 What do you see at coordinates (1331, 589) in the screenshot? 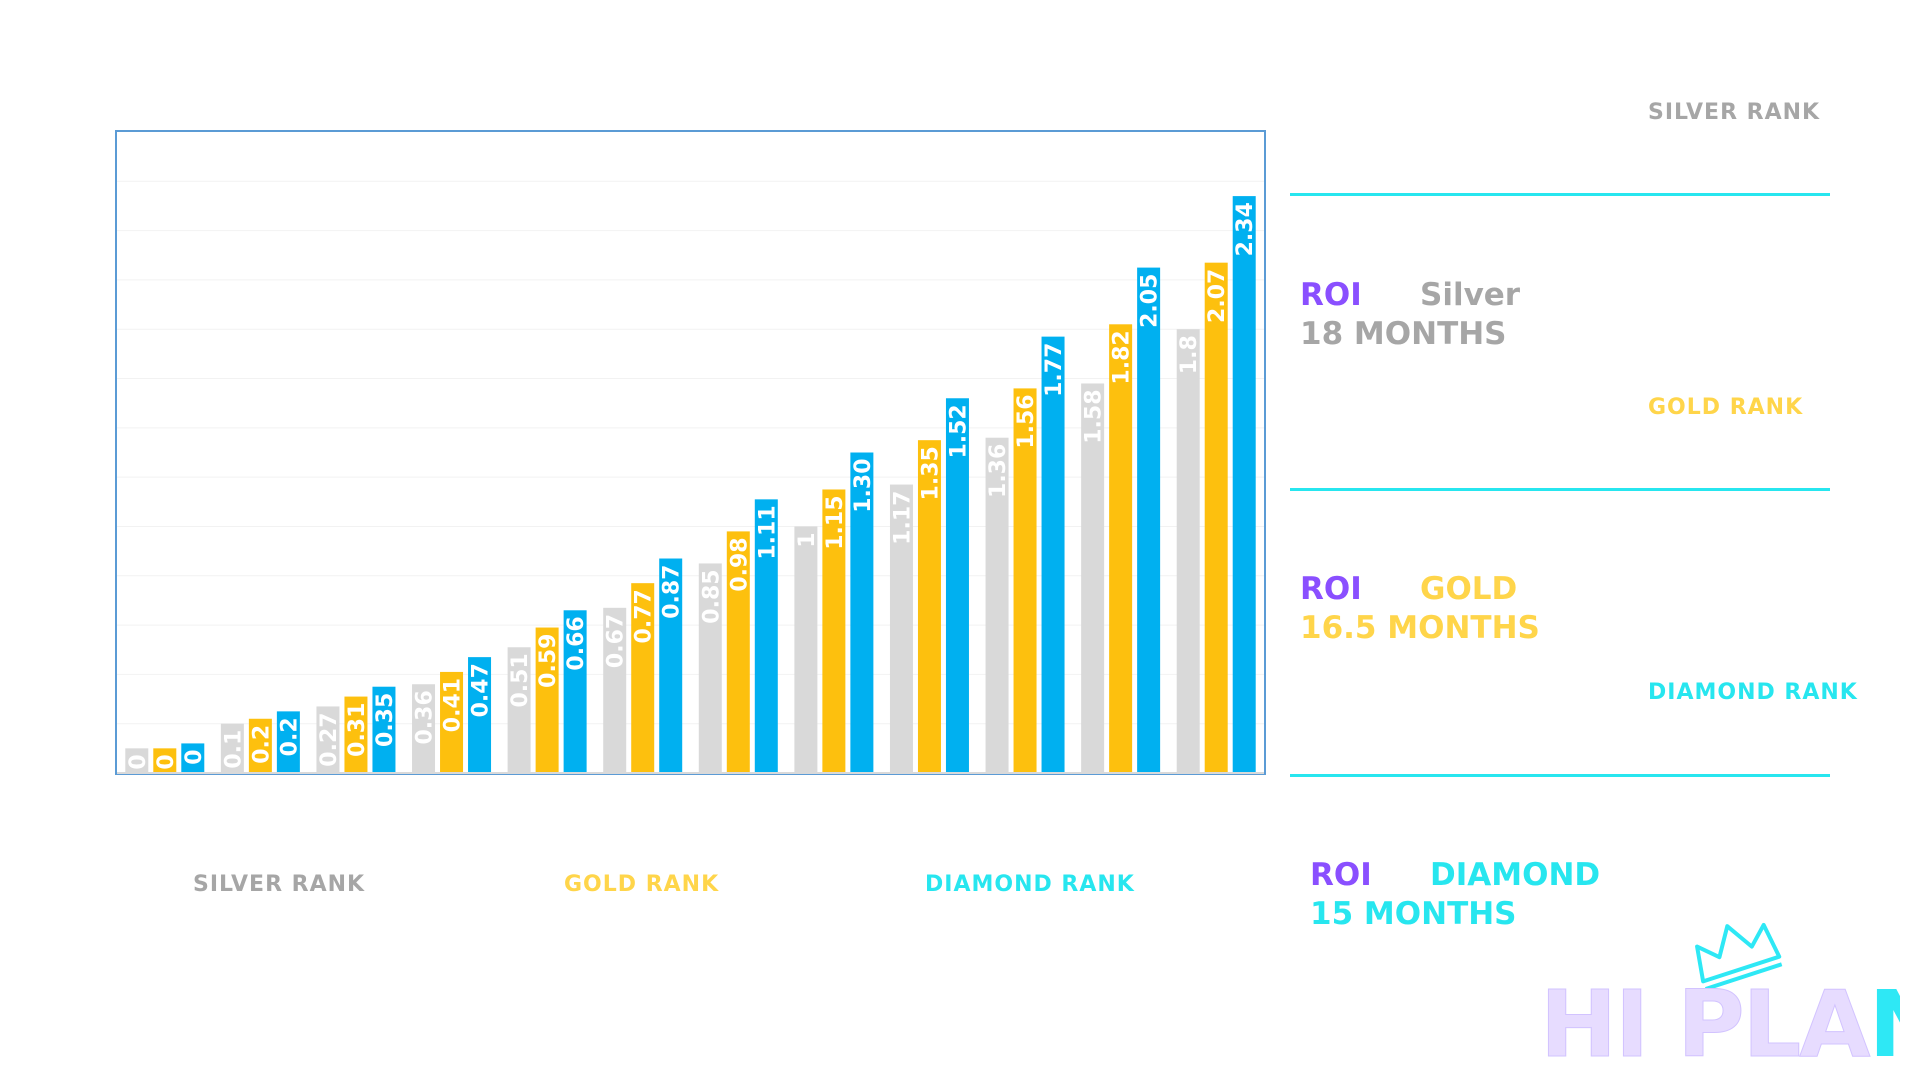
I see `roi-gold-label: ROI` at bounding box center [1331, 589].